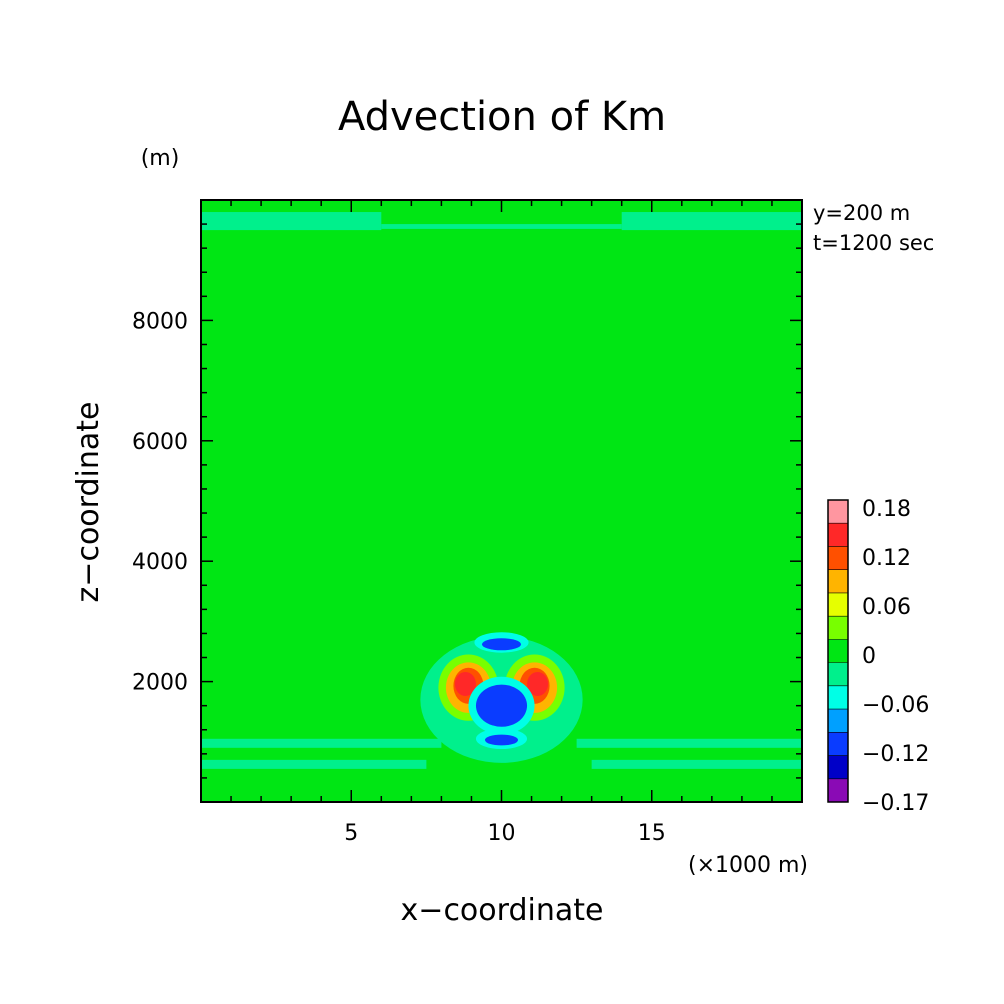 The height and width of the screenshot is (1004, 1004). I want to click on annotation-t: t=1200 sec, so click(873, 243).